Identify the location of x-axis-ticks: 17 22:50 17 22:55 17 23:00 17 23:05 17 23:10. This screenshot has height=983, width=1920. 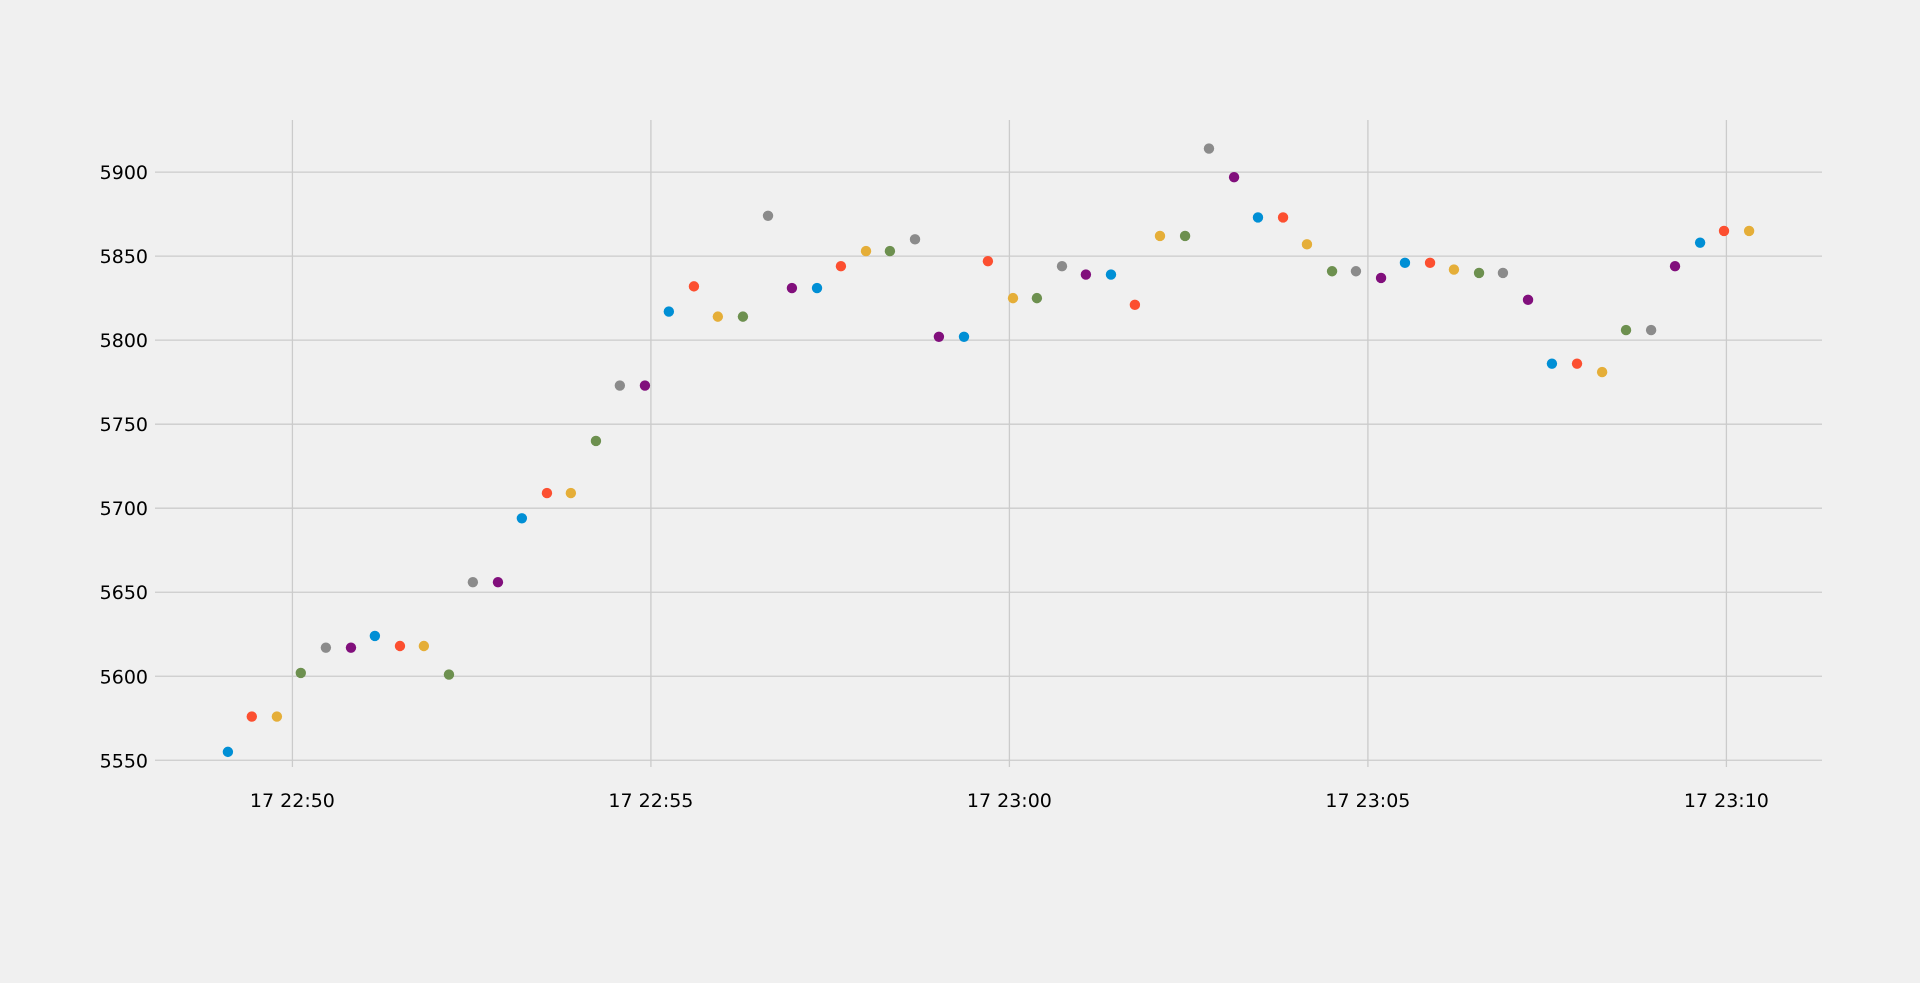
(1009, 801).